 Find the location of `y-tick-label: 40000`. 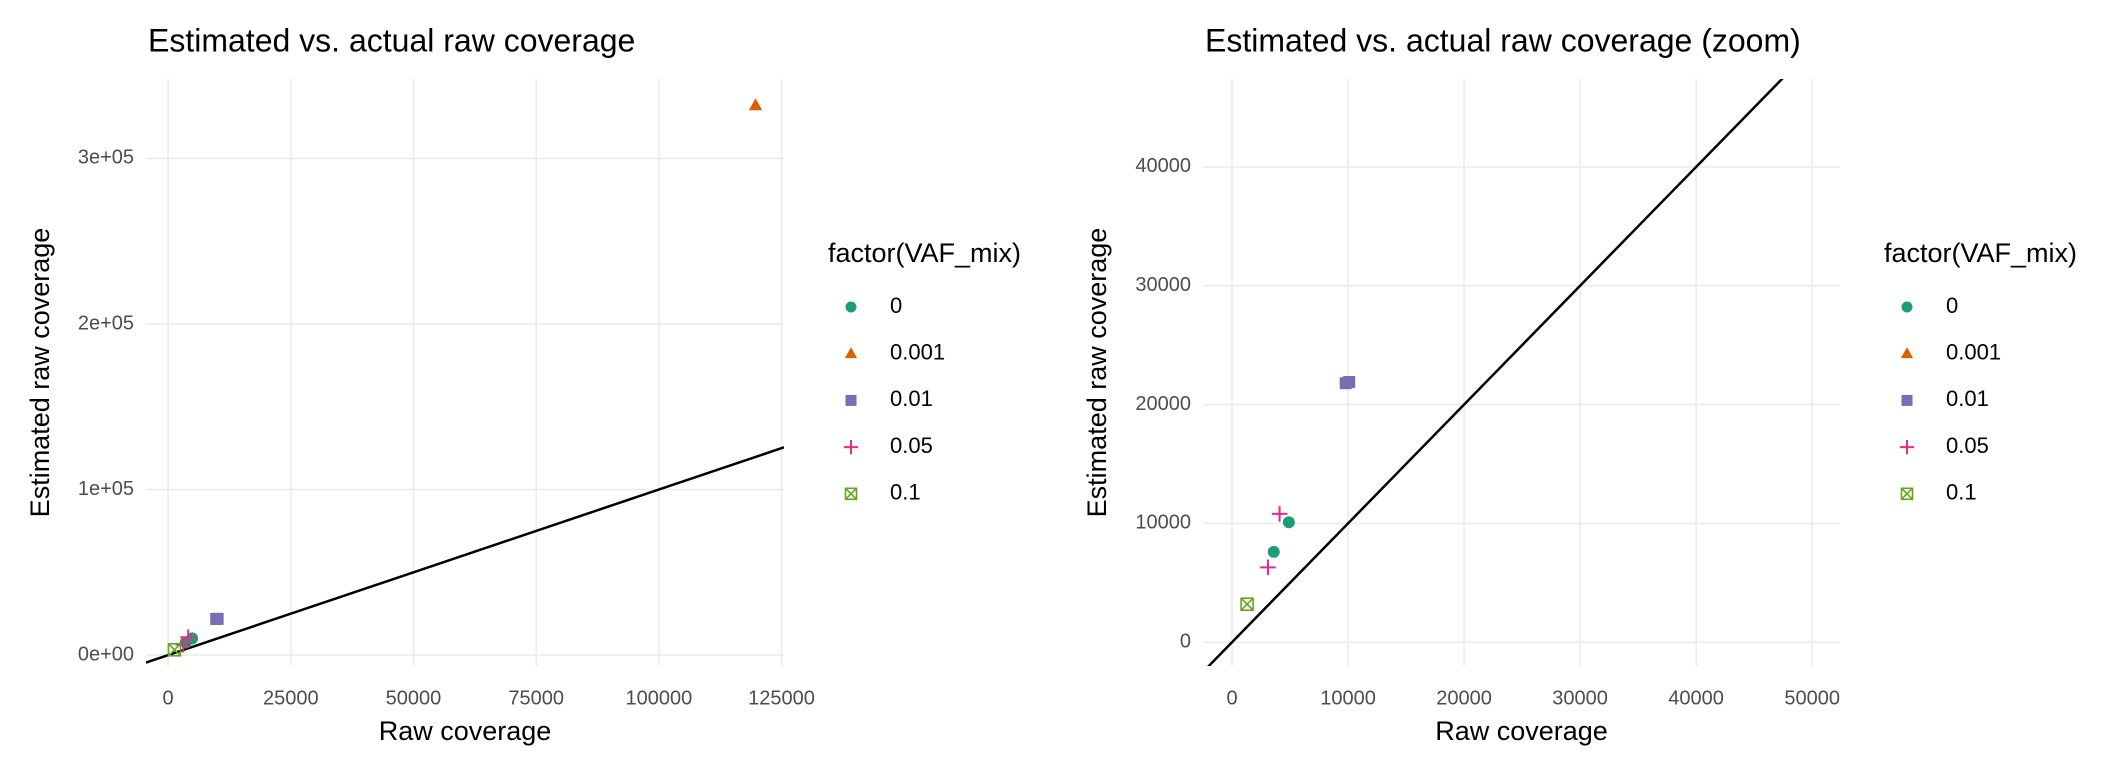

y-tick-label: 40000 is located at coordinates (1163, 166).